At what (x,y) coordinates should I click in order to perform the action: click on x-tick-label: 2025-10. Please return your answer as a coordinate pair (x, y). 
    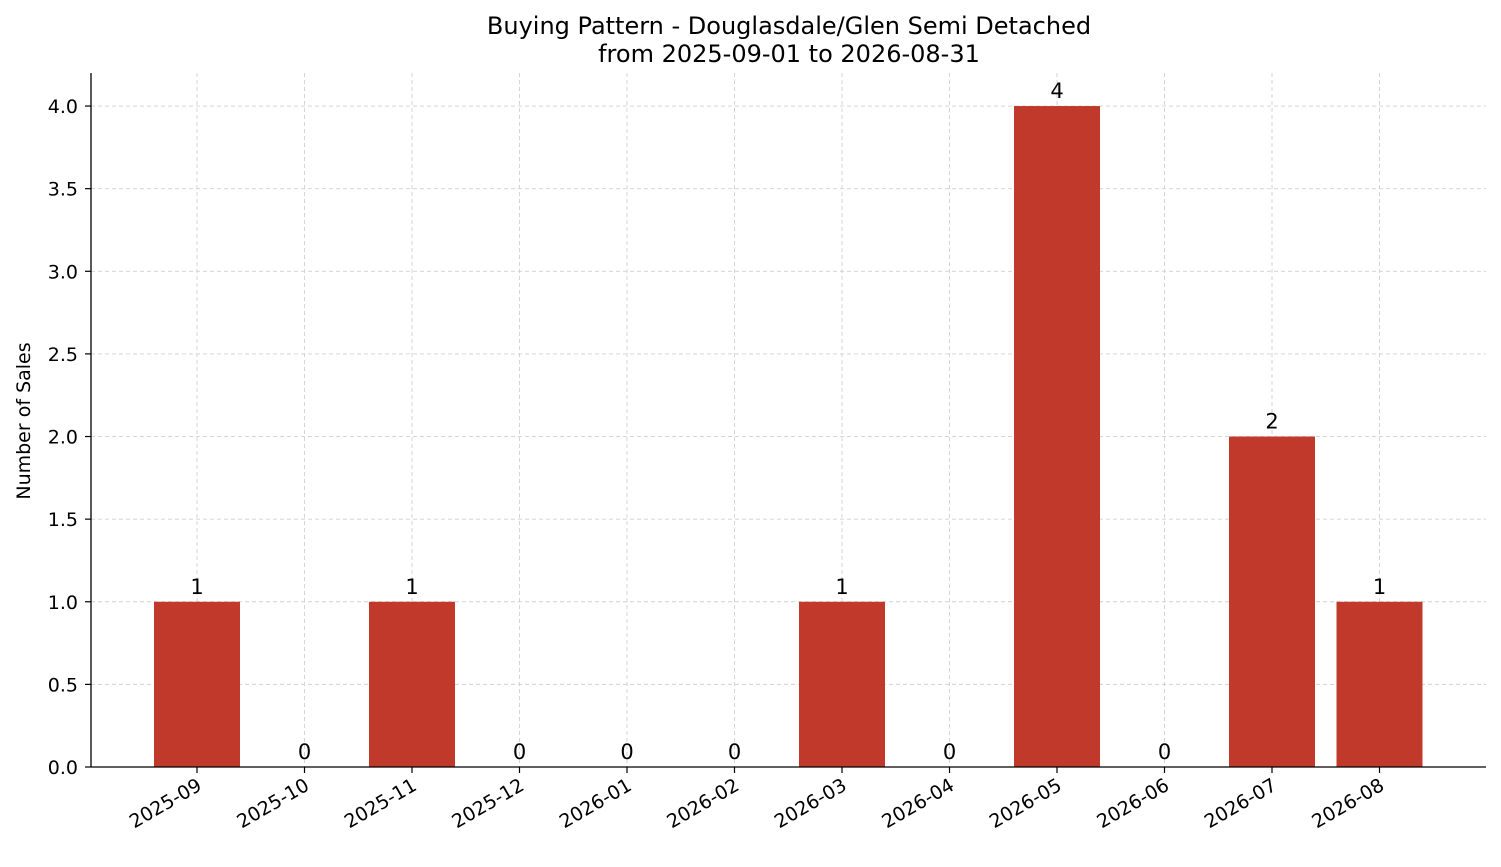
    Looking at the image, I should click on (273, 803).